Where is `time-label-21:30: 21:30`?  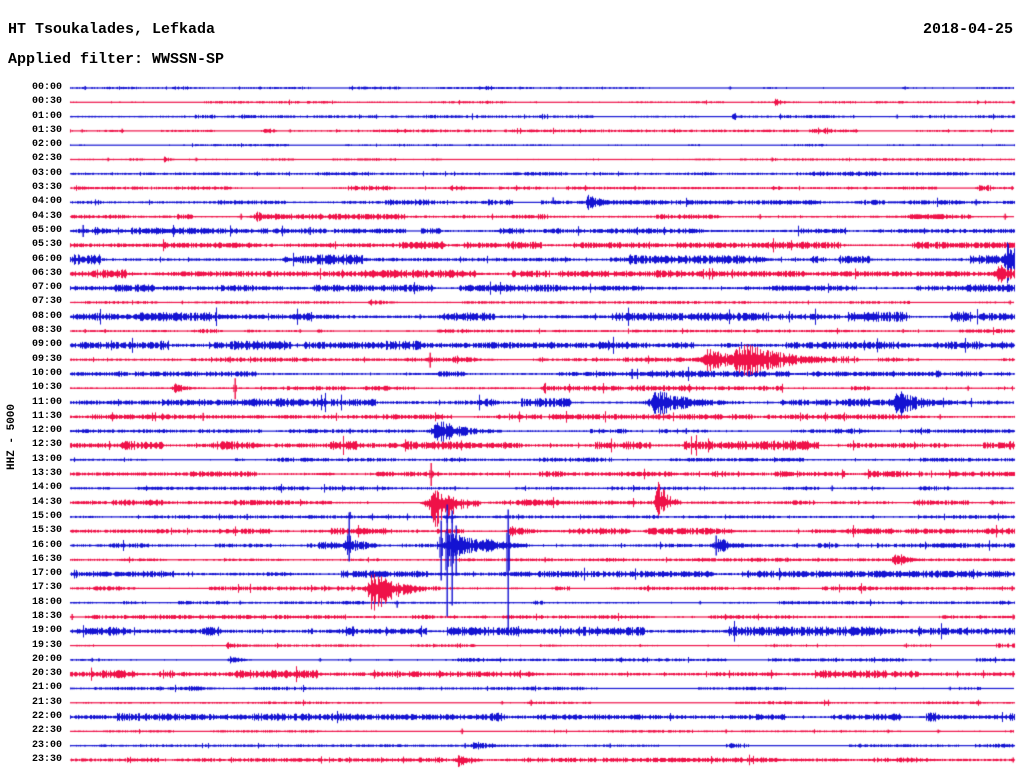
time-label-21:30: 21:30 is located at coordinates (46, 702).